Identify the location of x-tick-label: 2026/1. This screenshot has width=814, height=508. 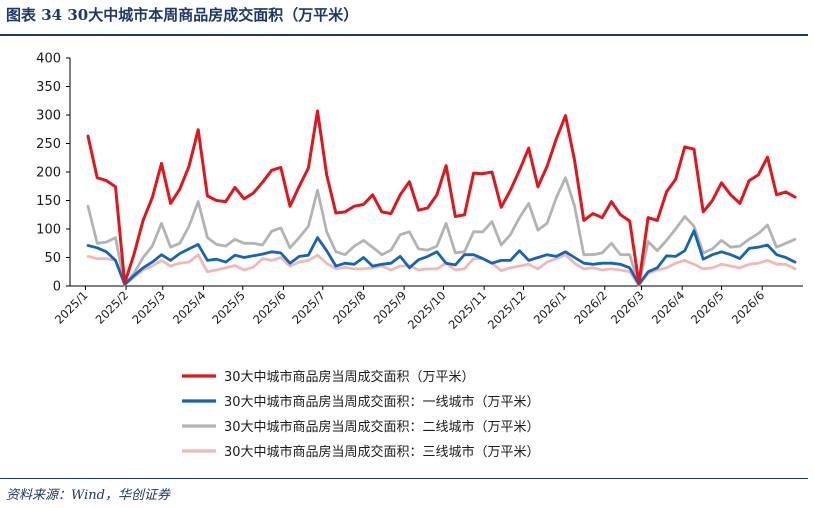
(550, 307).